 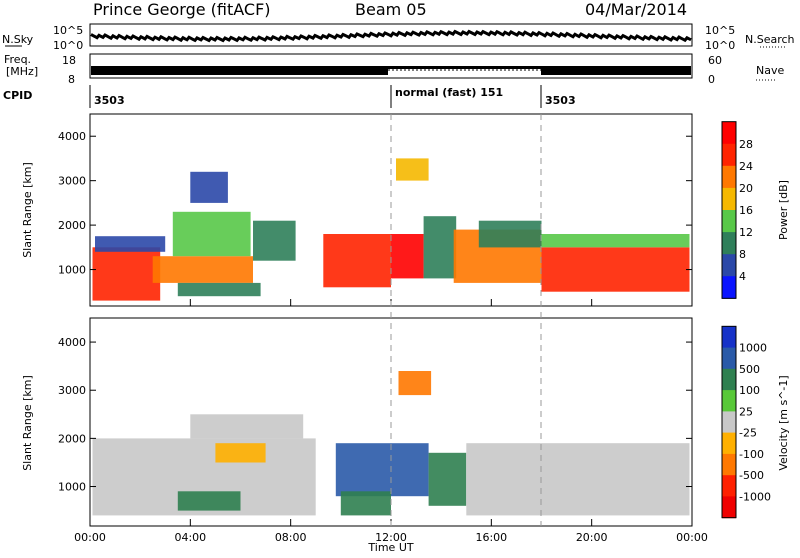 I want to click on x-tick-label: 16:00, so click(x=491, y=537).